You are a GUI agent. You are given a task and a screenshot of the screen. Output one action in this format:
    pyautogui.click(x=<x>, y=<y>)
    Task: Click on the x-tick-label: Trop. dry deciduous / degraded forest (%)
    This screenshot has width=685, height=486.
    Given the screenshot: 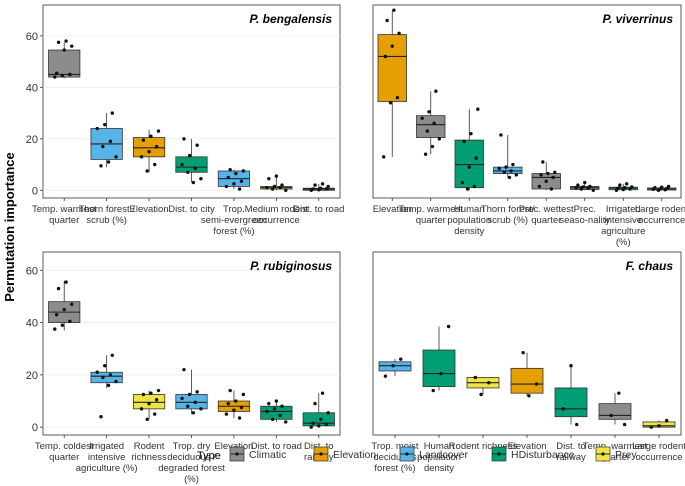 What is the action you would take?
    pyautogui.click(x=191, y=463)
    